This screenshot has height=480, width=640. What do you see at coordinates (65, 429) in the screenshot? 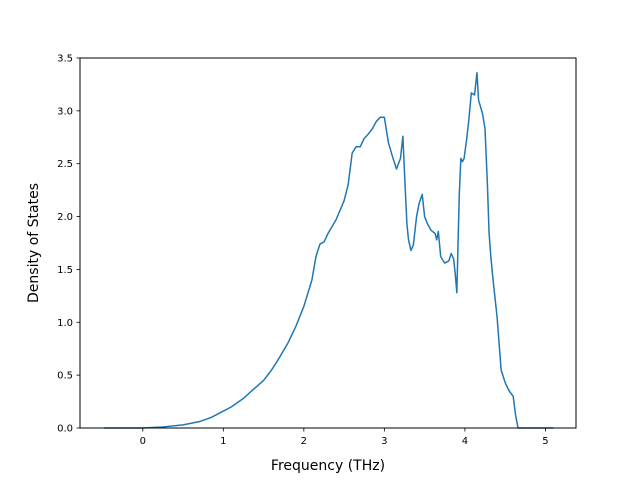
I see `y-tick-label: 0.0` at bounding box center [65, 429].